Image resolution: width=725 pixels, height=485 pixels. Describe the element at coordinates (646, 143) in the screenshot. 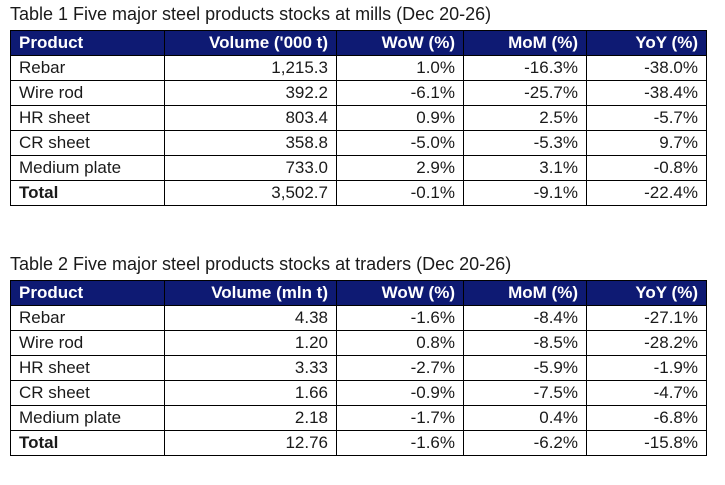

I see `value-cell: 9.7%` at that location.